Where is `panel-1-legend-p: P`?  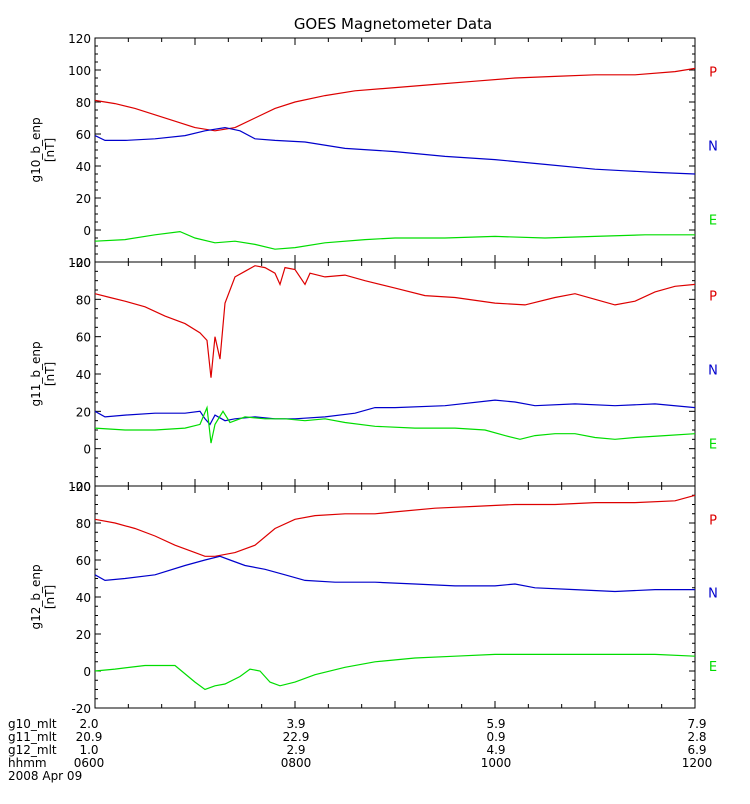 panel-1-legend-p: P is located at coordinates (713, 73).